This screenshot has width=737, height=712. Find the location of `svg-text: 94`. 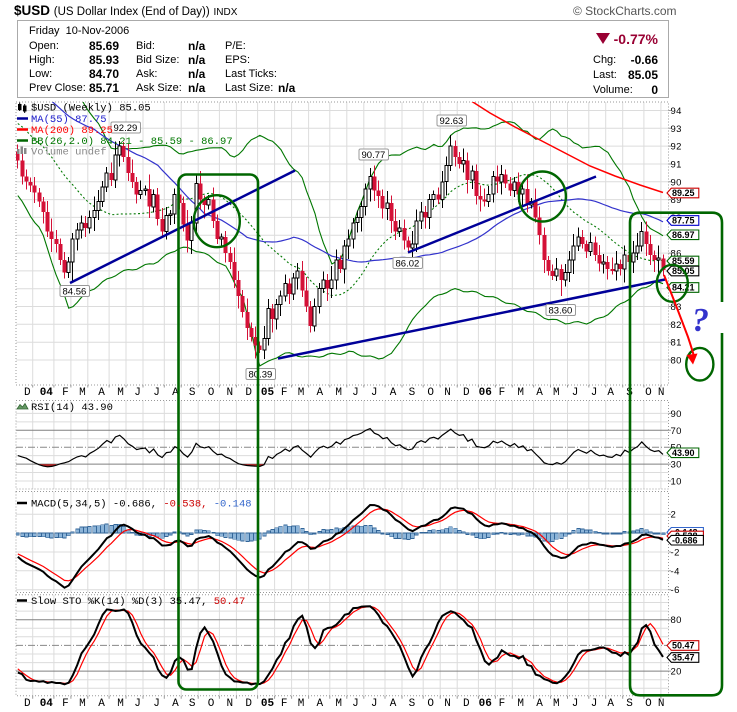

svg-text: 94 is located at coordinates (676, 111).